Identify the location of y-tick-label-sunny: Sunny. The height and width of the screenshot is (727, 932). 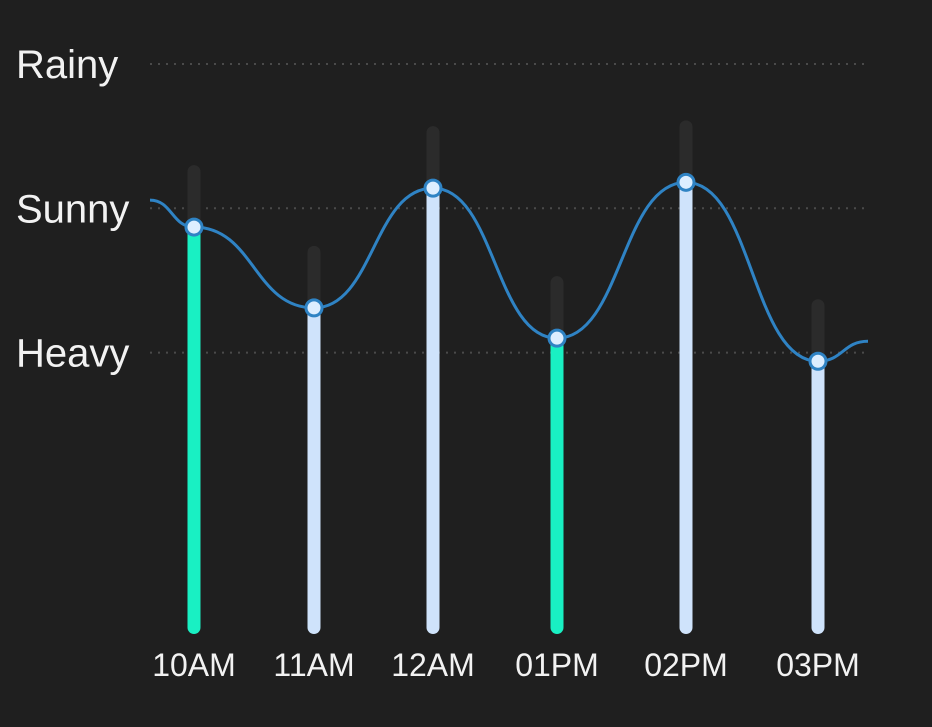
(72, 209).